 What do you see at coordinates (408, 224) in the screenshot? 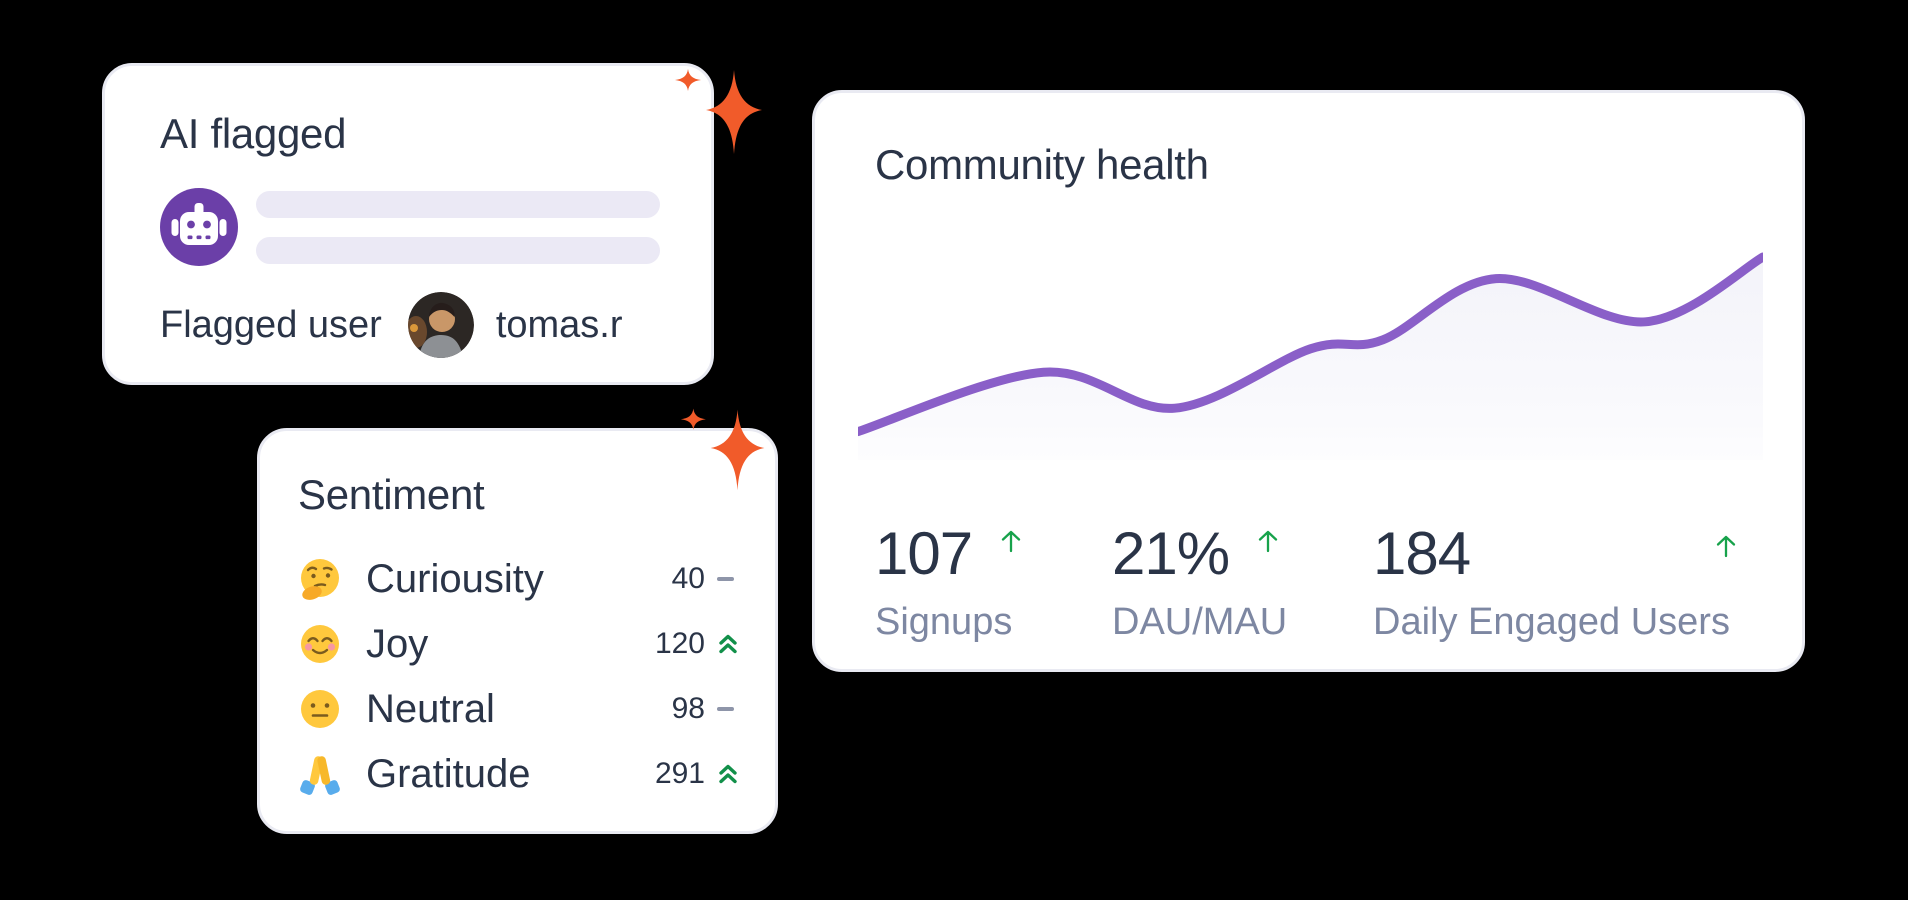
I see `ai-flagged-card: AI flagged Flagged user` at bounding box center [408, 224].